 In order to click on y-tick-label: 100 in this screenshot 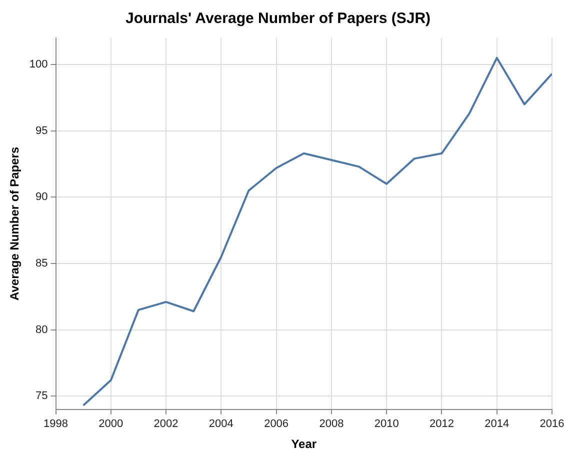, I will do `click(38, 64)`.